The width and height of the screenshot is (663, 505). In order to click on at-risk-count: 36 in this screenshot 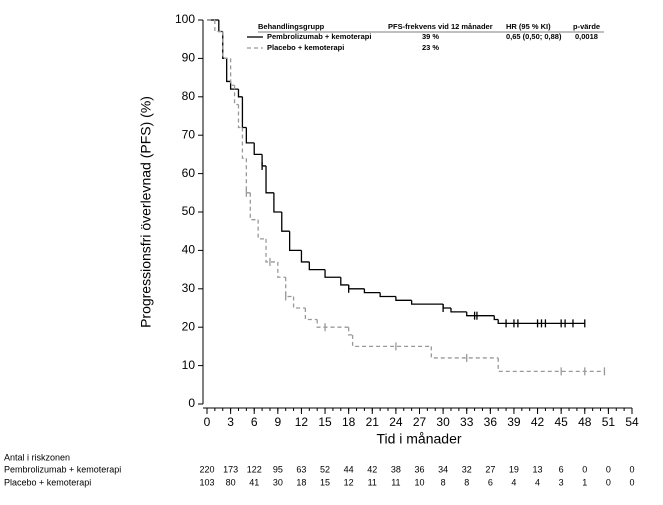, I will do `click(419, 469)`.